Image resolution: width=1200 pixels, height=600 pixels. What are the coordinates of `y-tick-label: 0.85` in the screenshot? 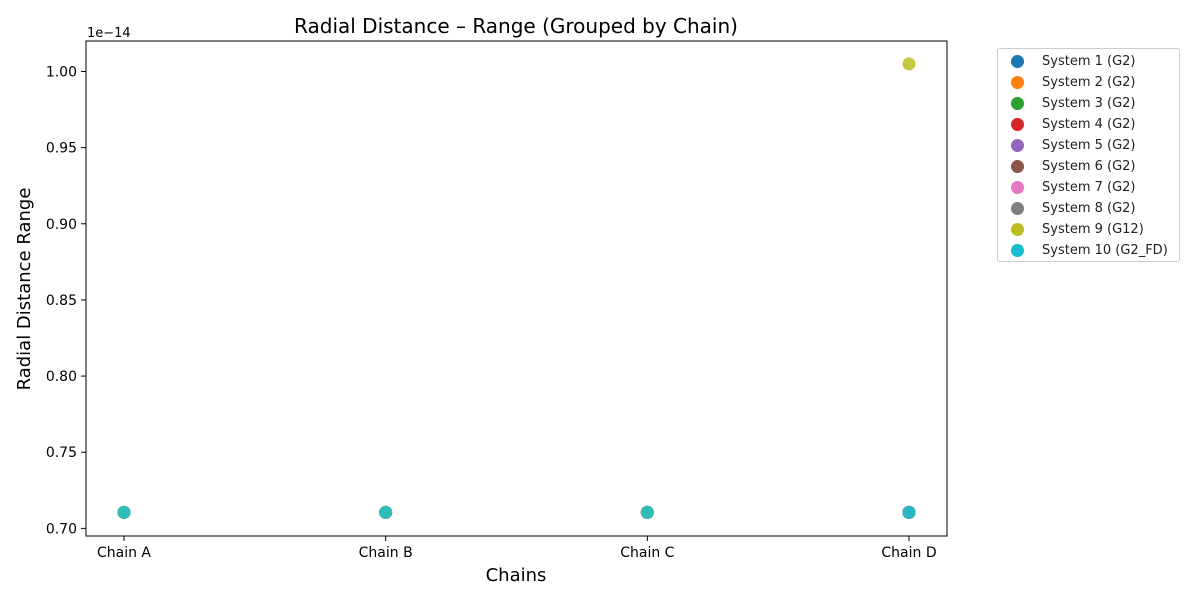 It's located at (61, 301).